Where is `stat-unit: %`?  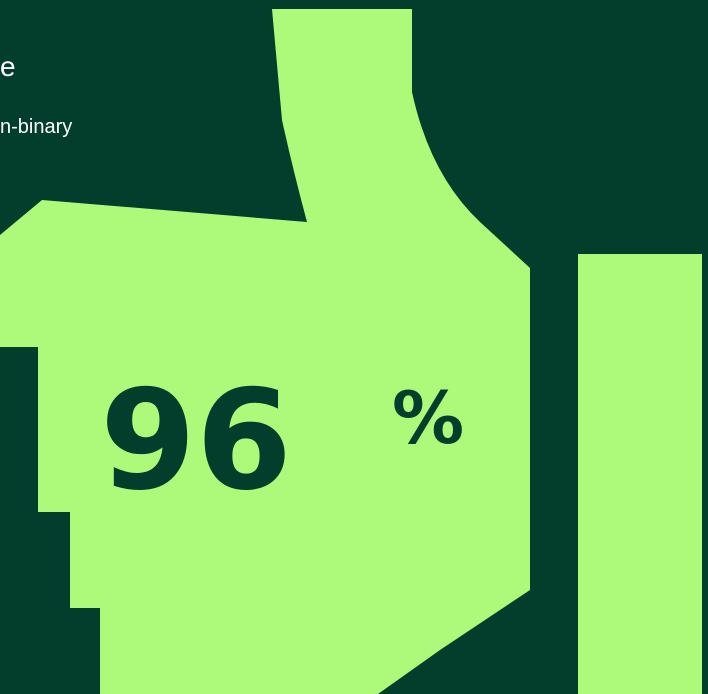
stat-unit: % is located at coordinates (428, 418).